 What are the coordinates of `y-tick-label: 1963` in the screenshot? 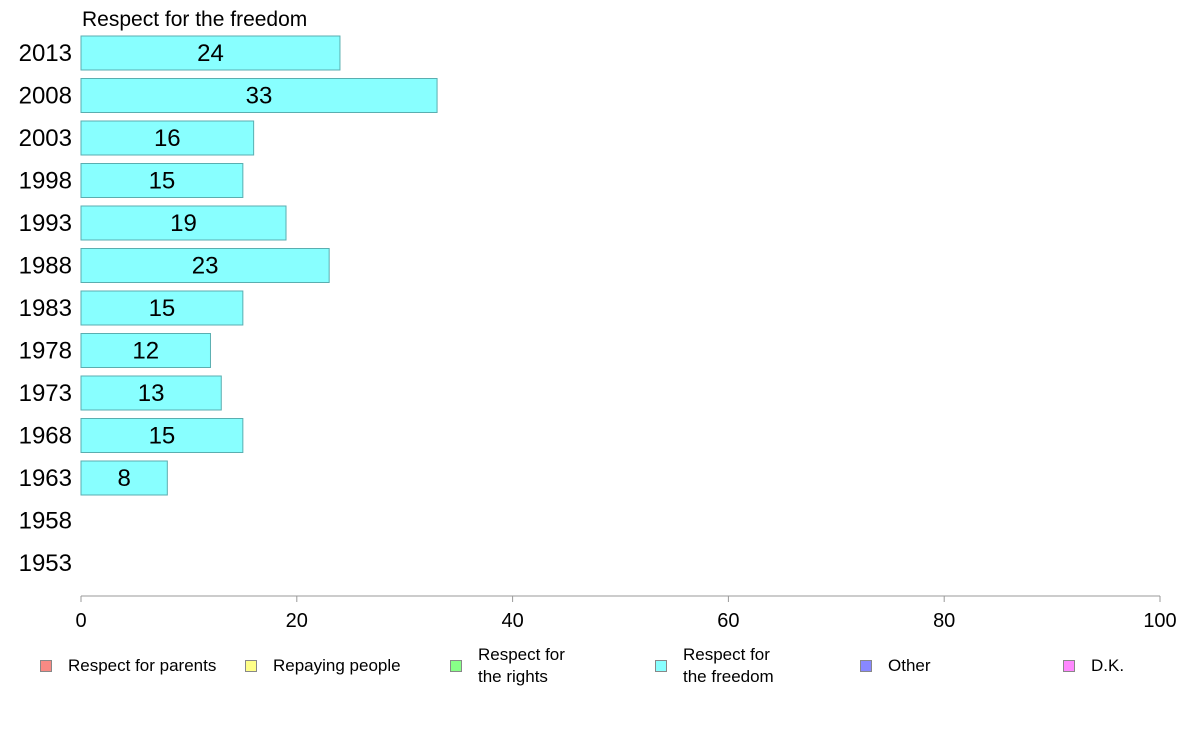 It's located at (45, 478).